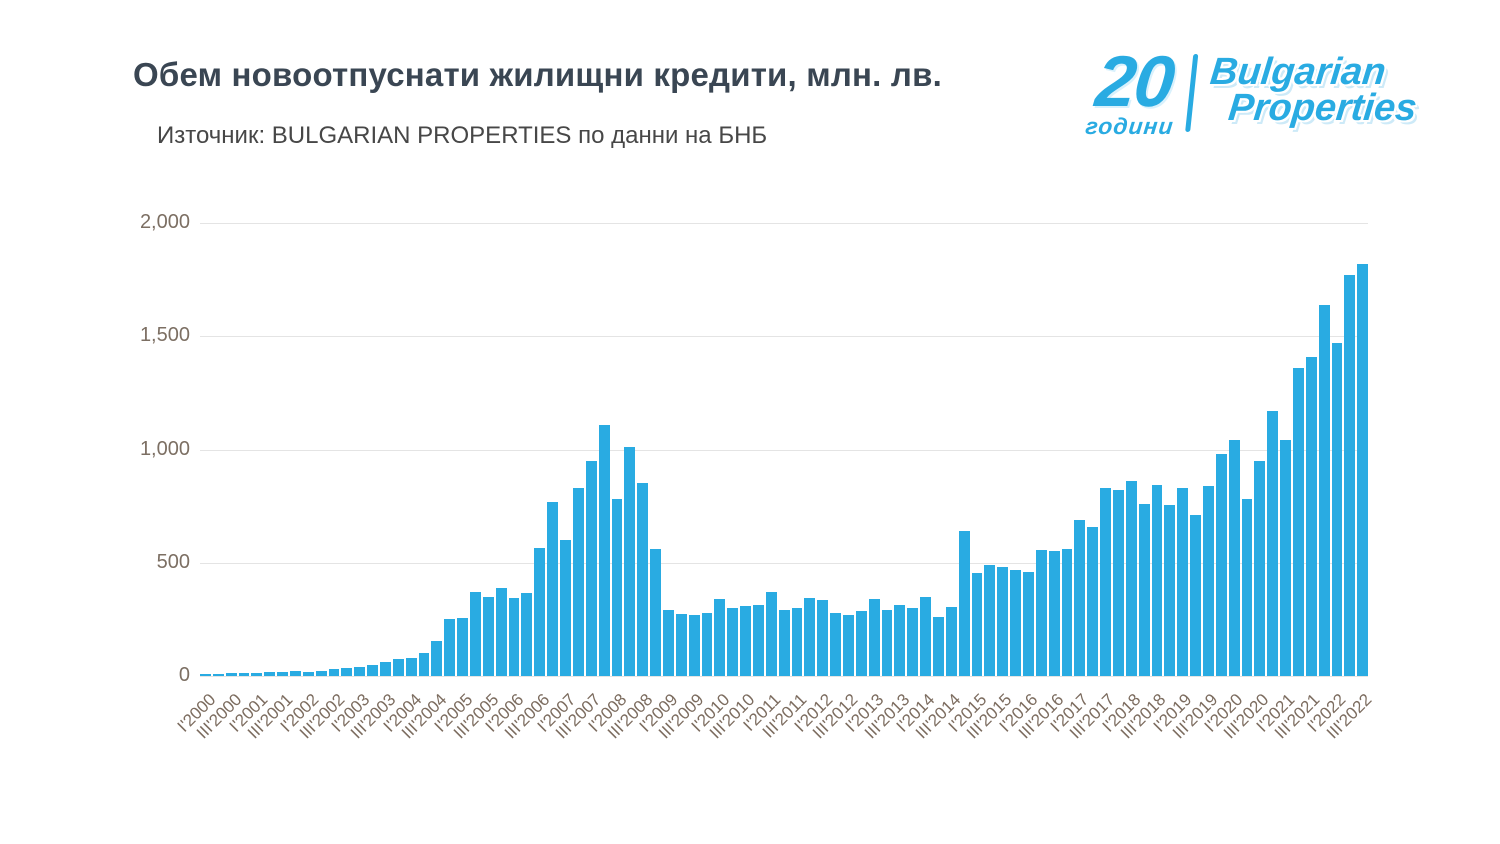 The width and height of the screenshot is (1500, 844). I want to click on company-logo: 20 години Bulgarian Properties, so click(1253, 91).